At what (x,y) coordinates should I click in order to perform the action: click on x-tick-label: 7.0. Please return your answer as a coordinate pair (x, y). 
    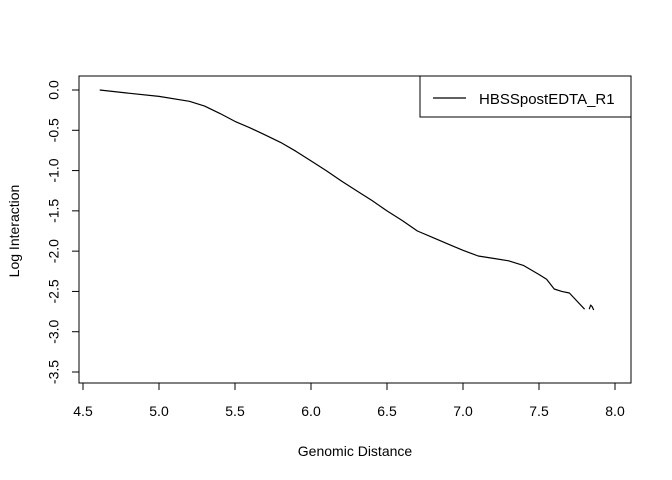
    Looking at the image, I should click on (463, 411).